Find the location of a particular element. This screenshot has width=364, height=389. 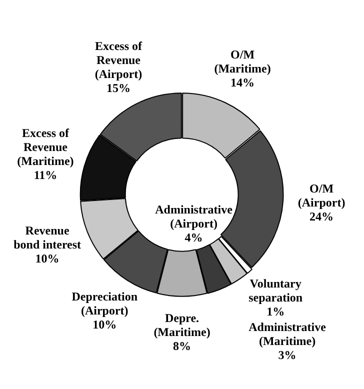

data-label: 14% is located at coordinates (242, 82).